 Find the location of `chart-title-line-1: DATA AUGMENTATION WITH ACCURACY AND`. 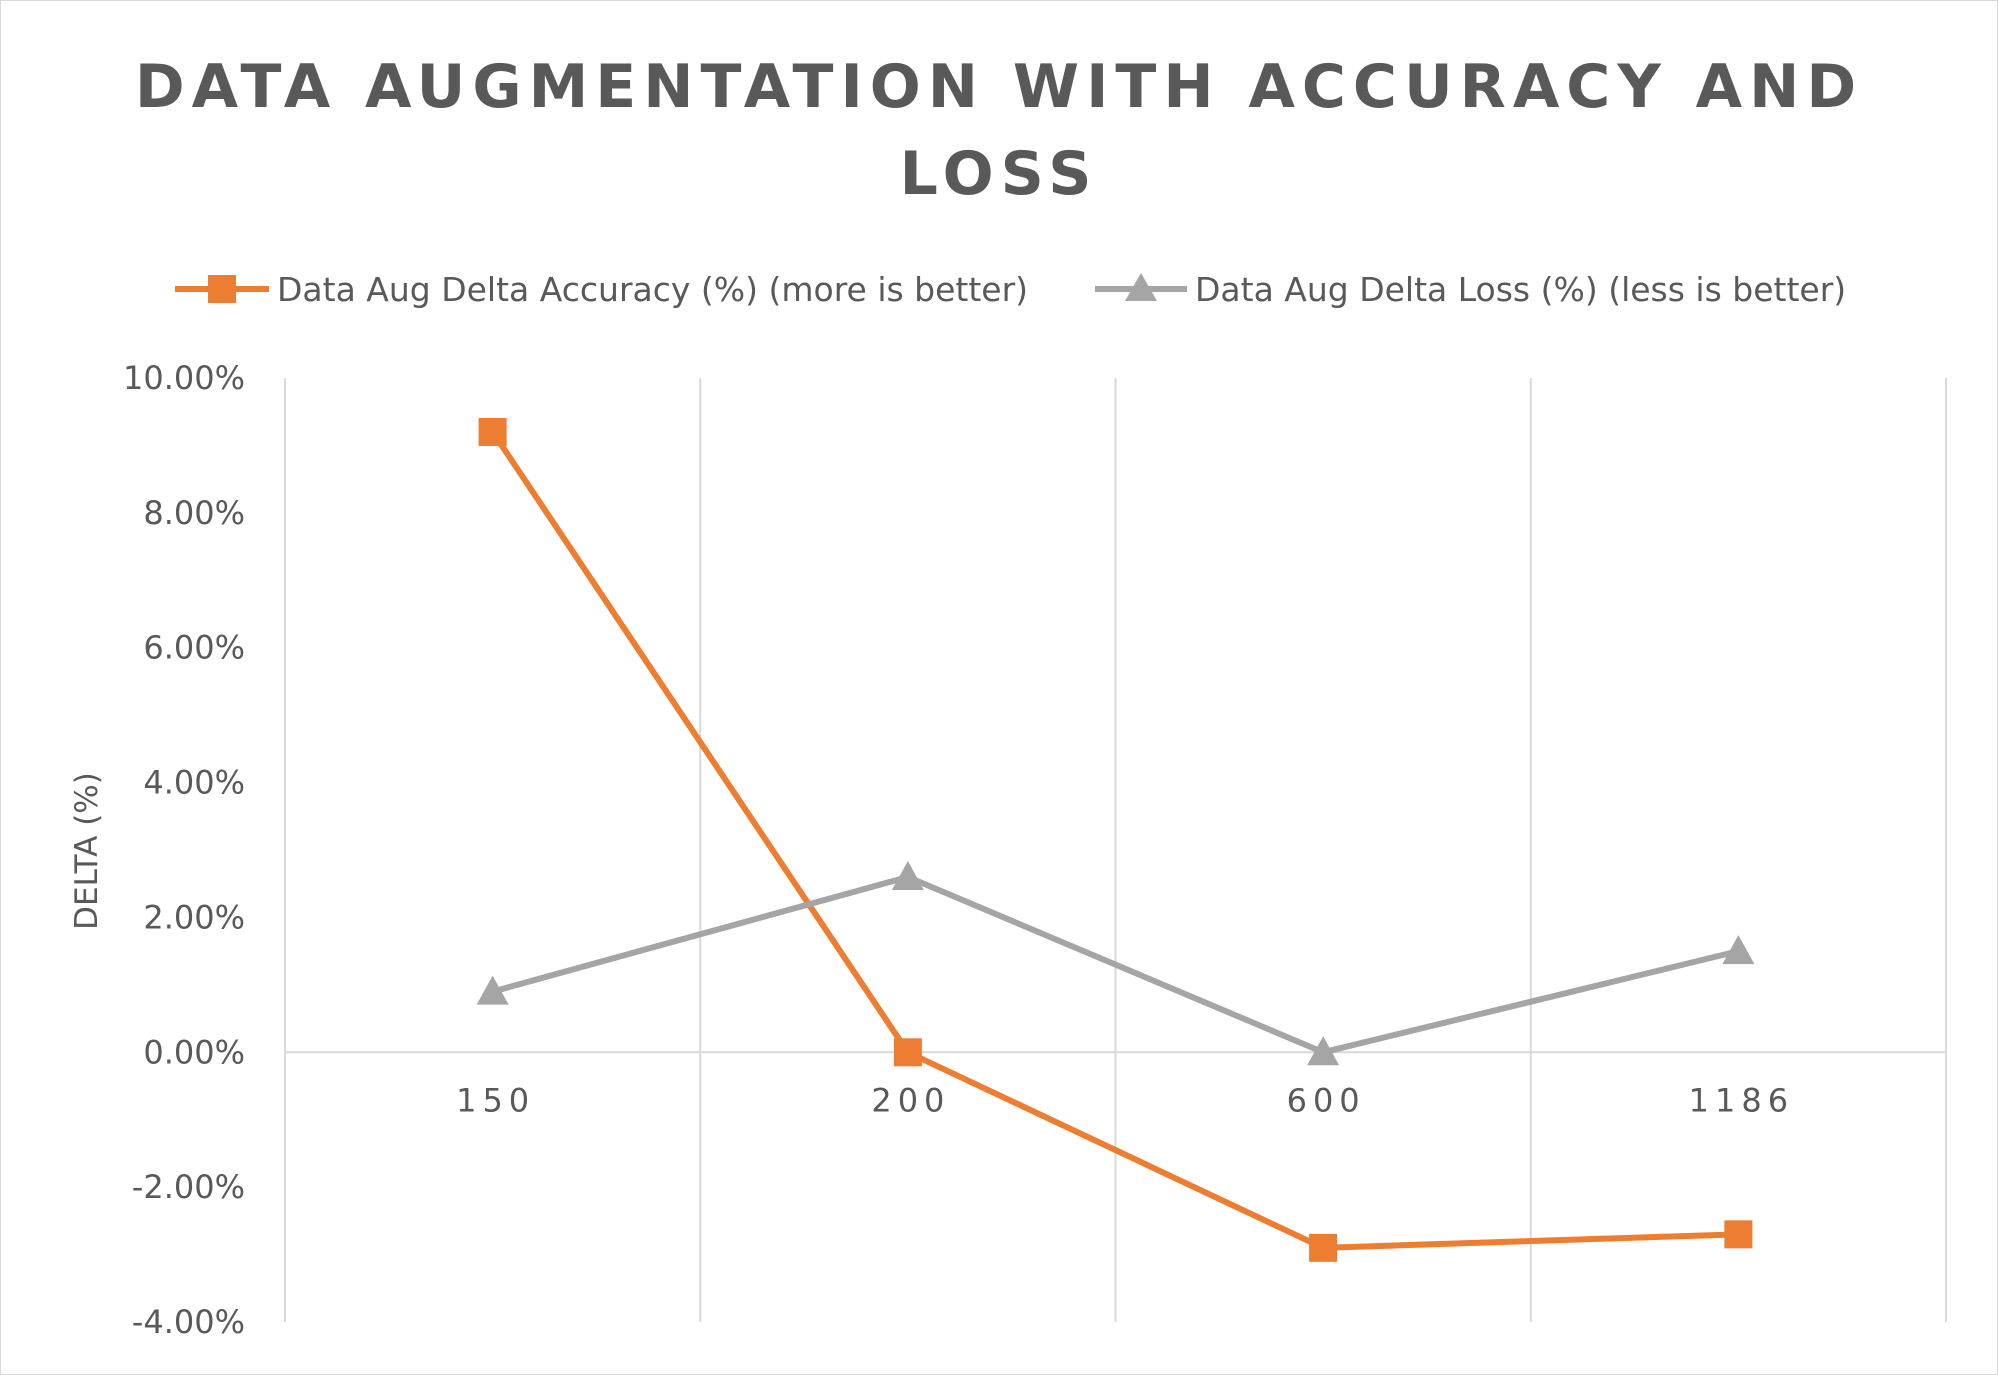

chart-title-line-1: DATA AUGMENTATION WITH ACCURACY AND is located at coordinates (999, 87).